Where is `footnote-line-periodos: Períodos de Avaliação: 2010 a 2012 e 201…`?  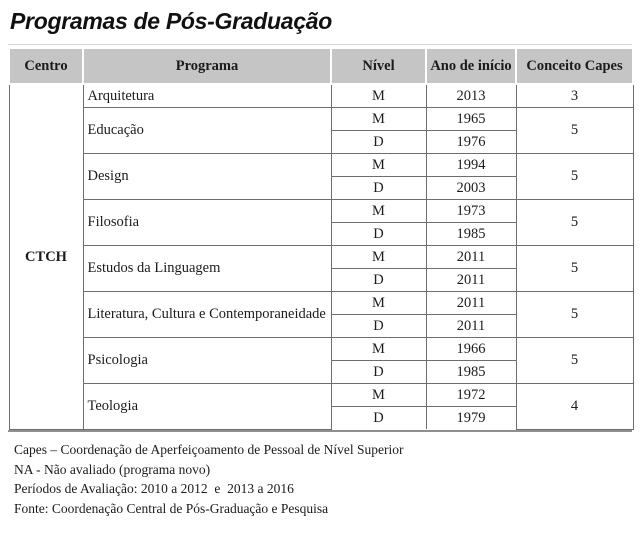
footnote-line-periodos: Períodos de Avaliação: 2010 a 2012 e 201… is located at coordinates (154, 489).